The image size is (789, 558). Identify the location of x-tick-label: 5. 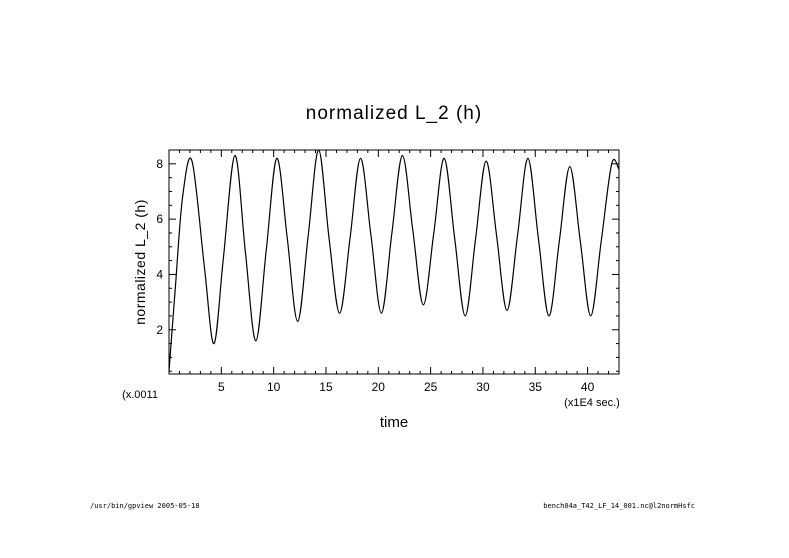
(221, 387).